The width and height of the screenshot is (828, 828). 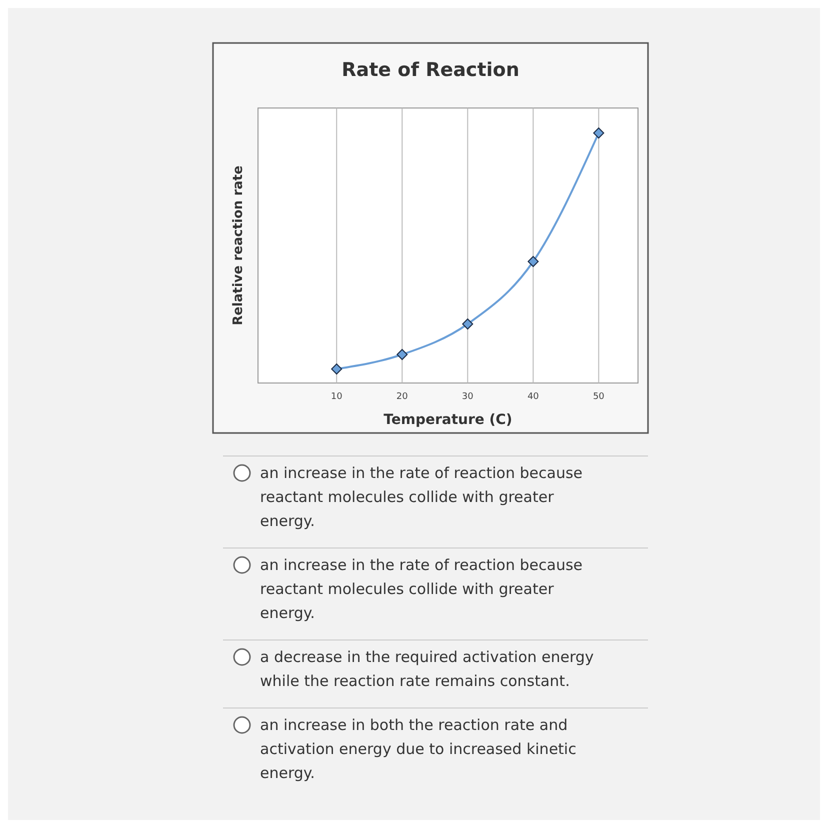 What do you see at coordinates (431, 70) in the screenshot?
I see `chart-title: Rate of Reaction` at bounding box center [431, 70].